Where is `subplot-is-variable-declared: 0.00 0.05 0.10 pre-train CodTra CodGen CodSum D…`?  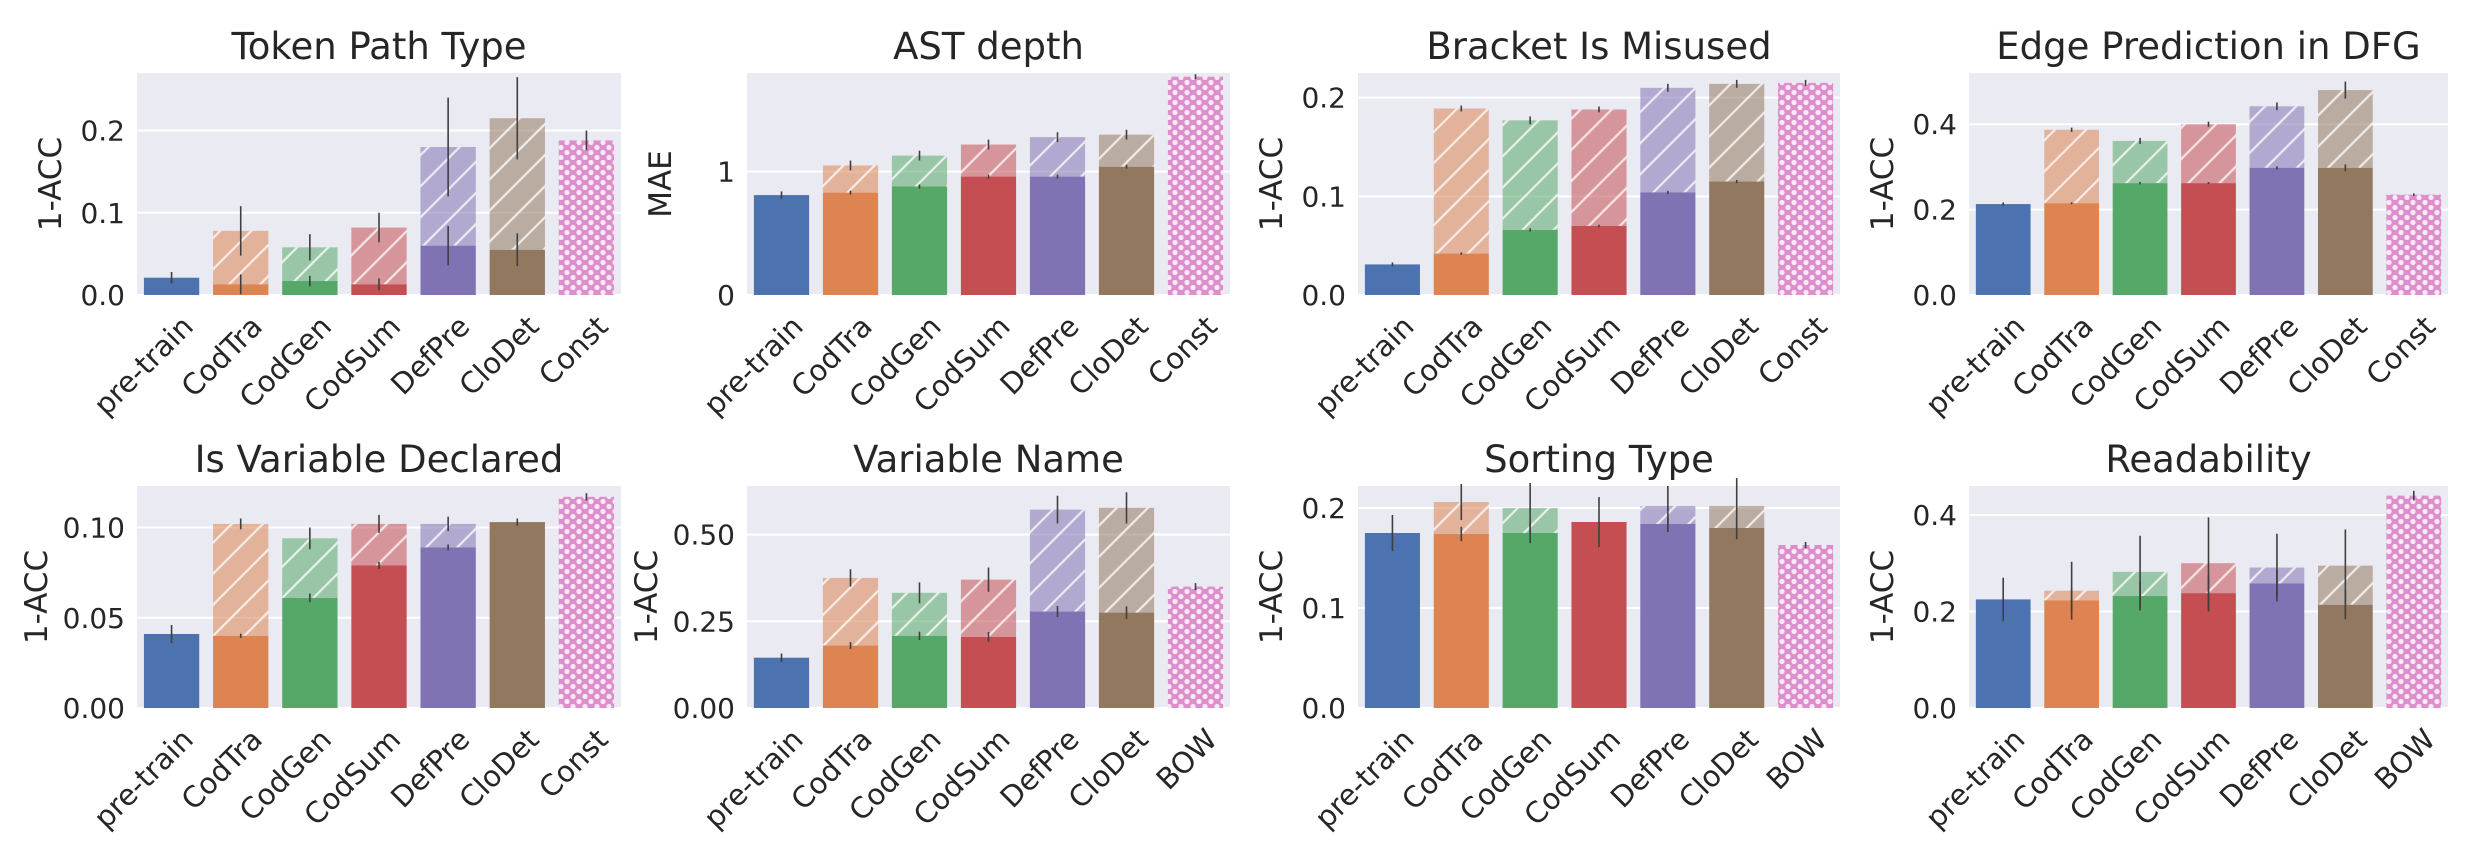
subplot-is-variable-declared: 0.00 0.05 0.10 pre-train CodTra CodGen CodSum D… is located at coordinates (310, 643).